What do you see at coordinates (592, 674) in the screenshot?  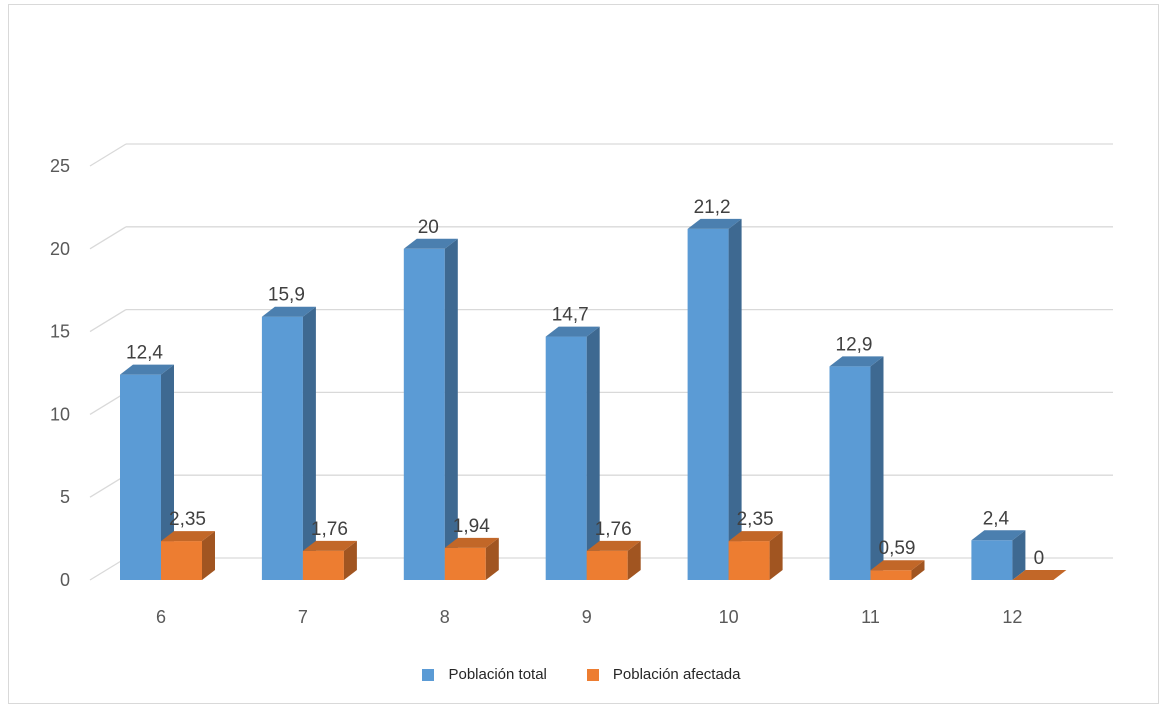 I see `legend-swatch-afectada` at bounding box center [592, 674].